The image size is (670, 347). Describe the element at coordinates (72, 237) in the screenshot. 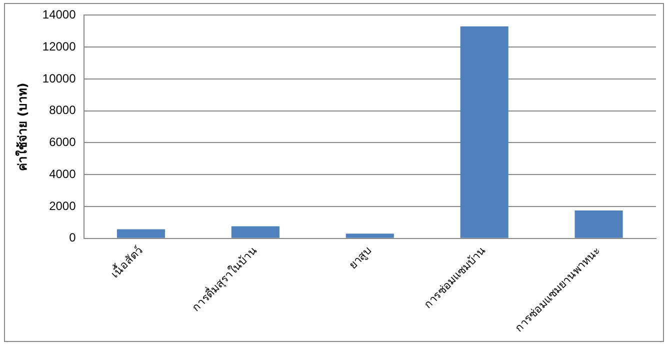

I see `y-tick-label: 0` at that location.